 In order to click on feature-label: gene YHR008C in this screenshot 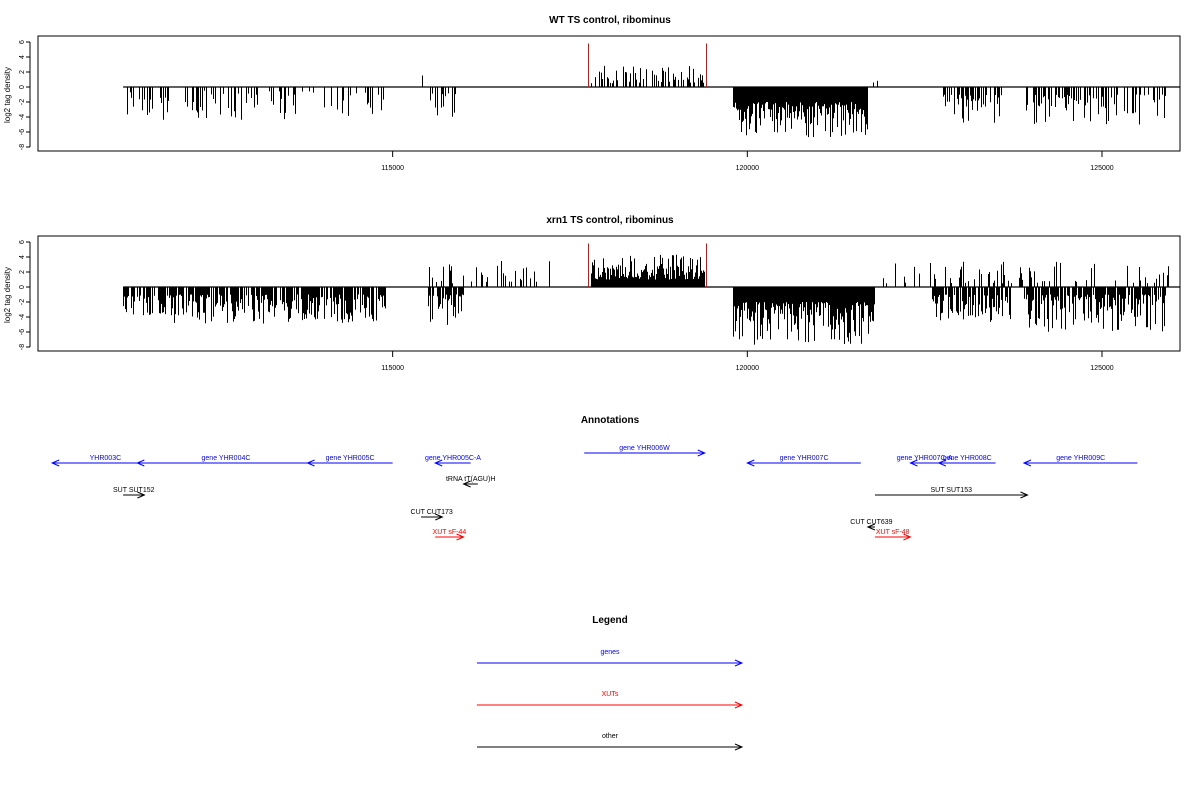, I will do `click(967, 458)`.